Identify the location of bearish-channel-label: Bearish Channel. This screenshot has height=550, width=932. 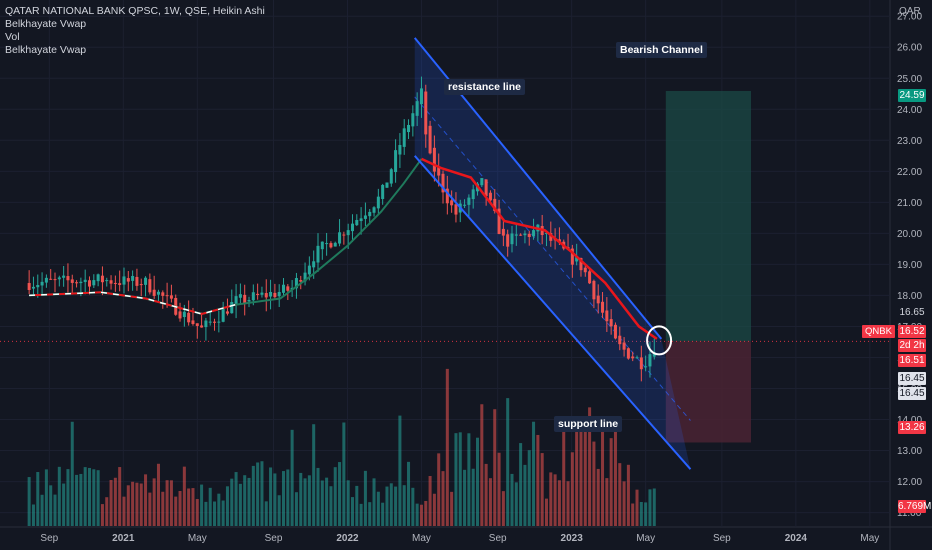
(661, 50).